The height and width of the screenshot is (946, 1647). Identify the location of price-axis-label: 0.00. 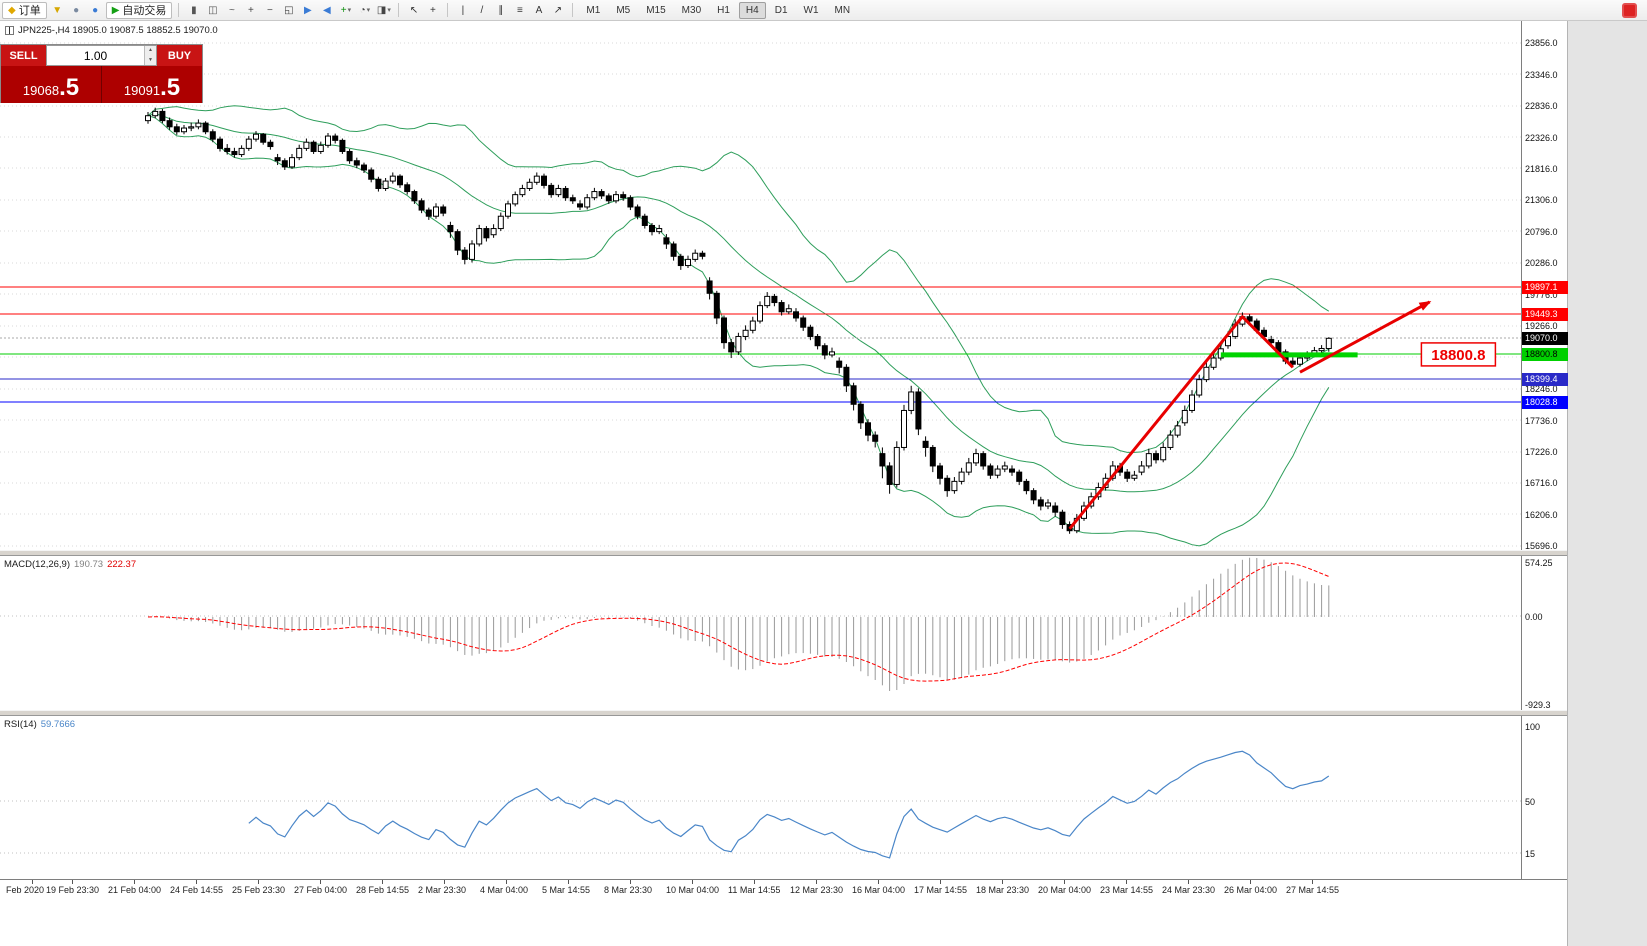
(1534, 616).